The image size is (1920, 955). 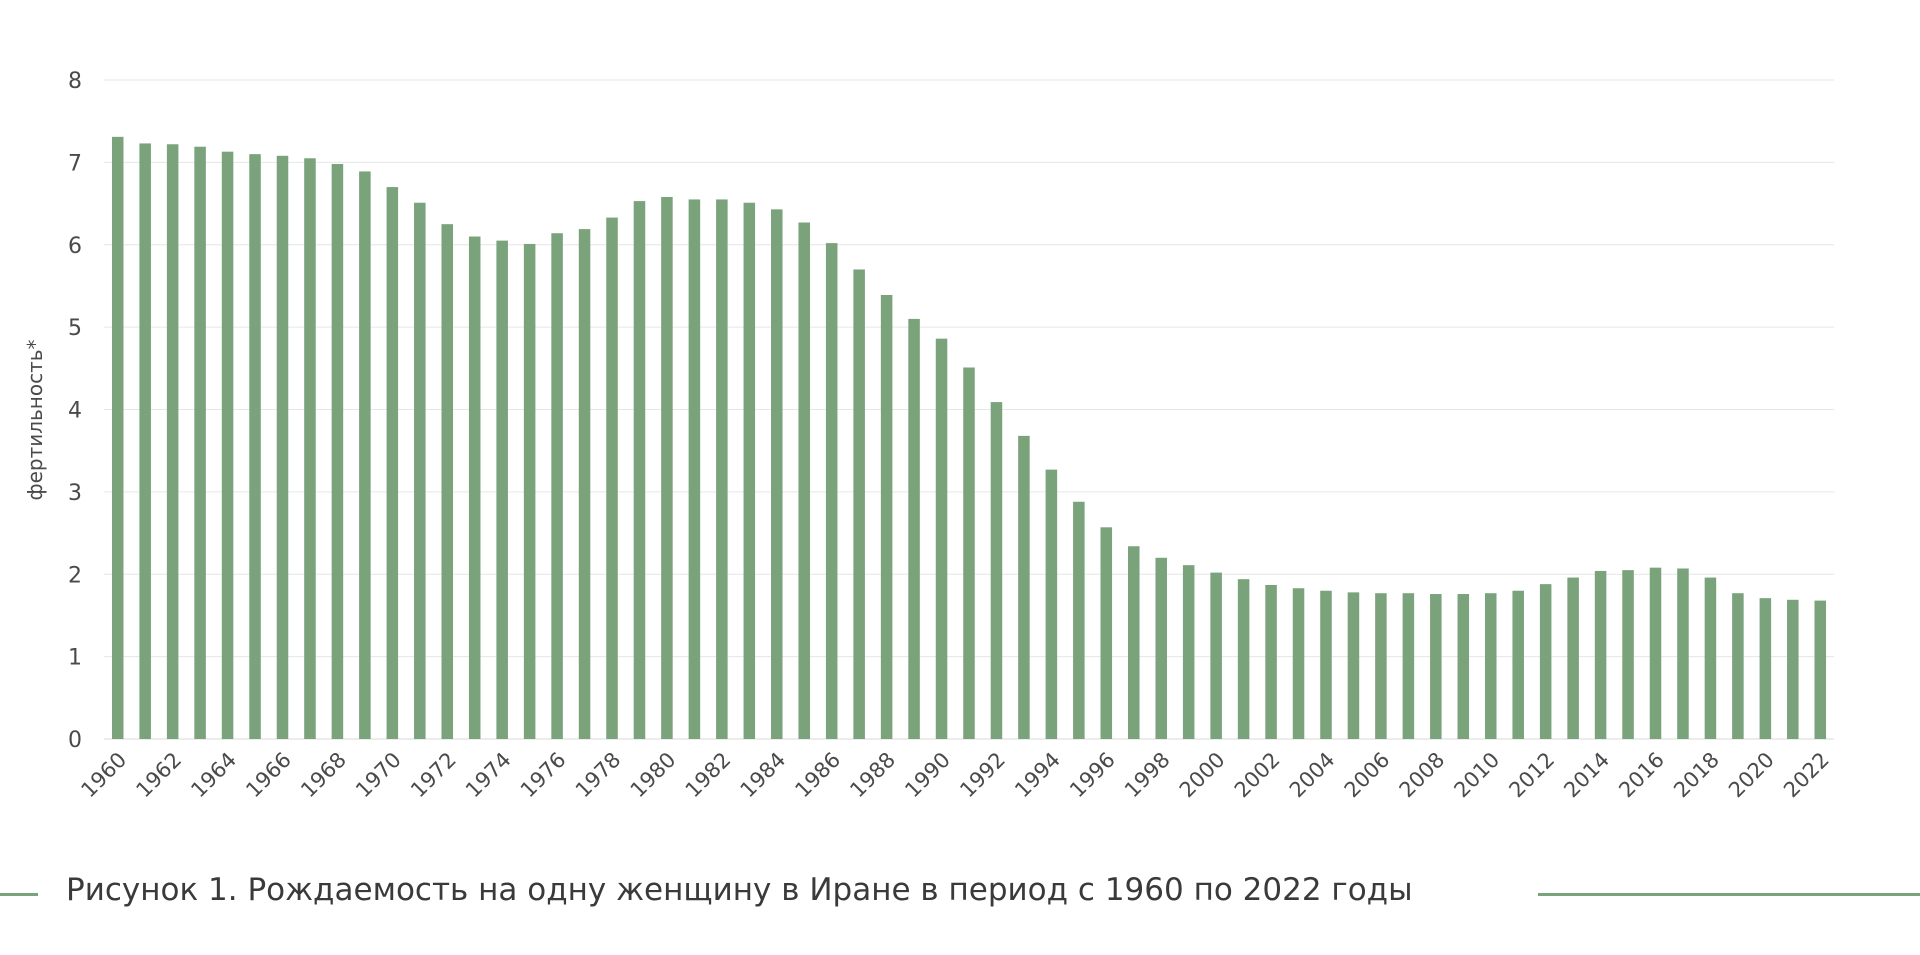 I want to click on bar-1984, so click(x=777, y=474).